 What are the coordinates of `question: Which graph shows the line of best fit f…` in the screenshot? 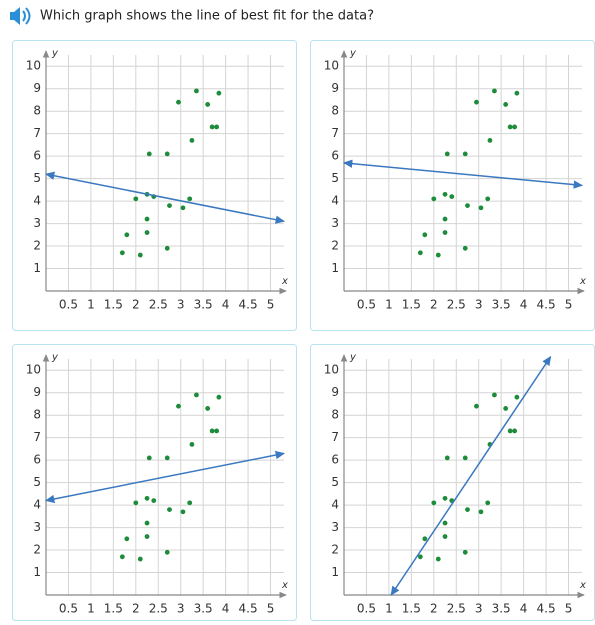 It's located at (207, 16).